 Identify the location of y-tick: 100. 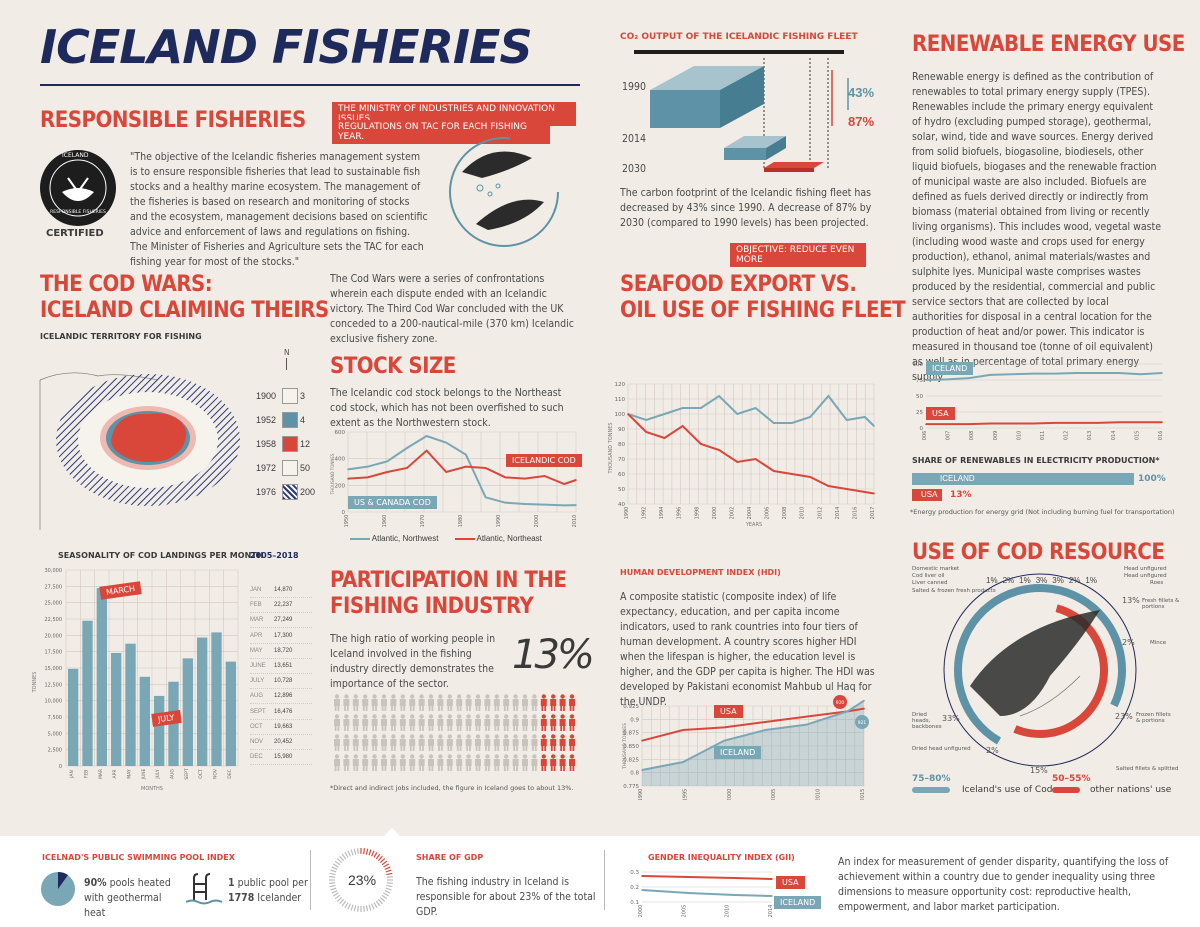
(918, 365).